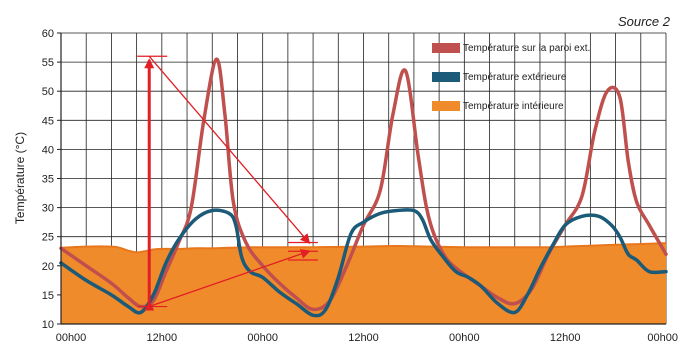 The width and height of the screenshot is (679, 348). What do you see at coordinates (48, 209) in the screenshot?
I see `y-tick-label: 30` at bounding box center [48, 209].